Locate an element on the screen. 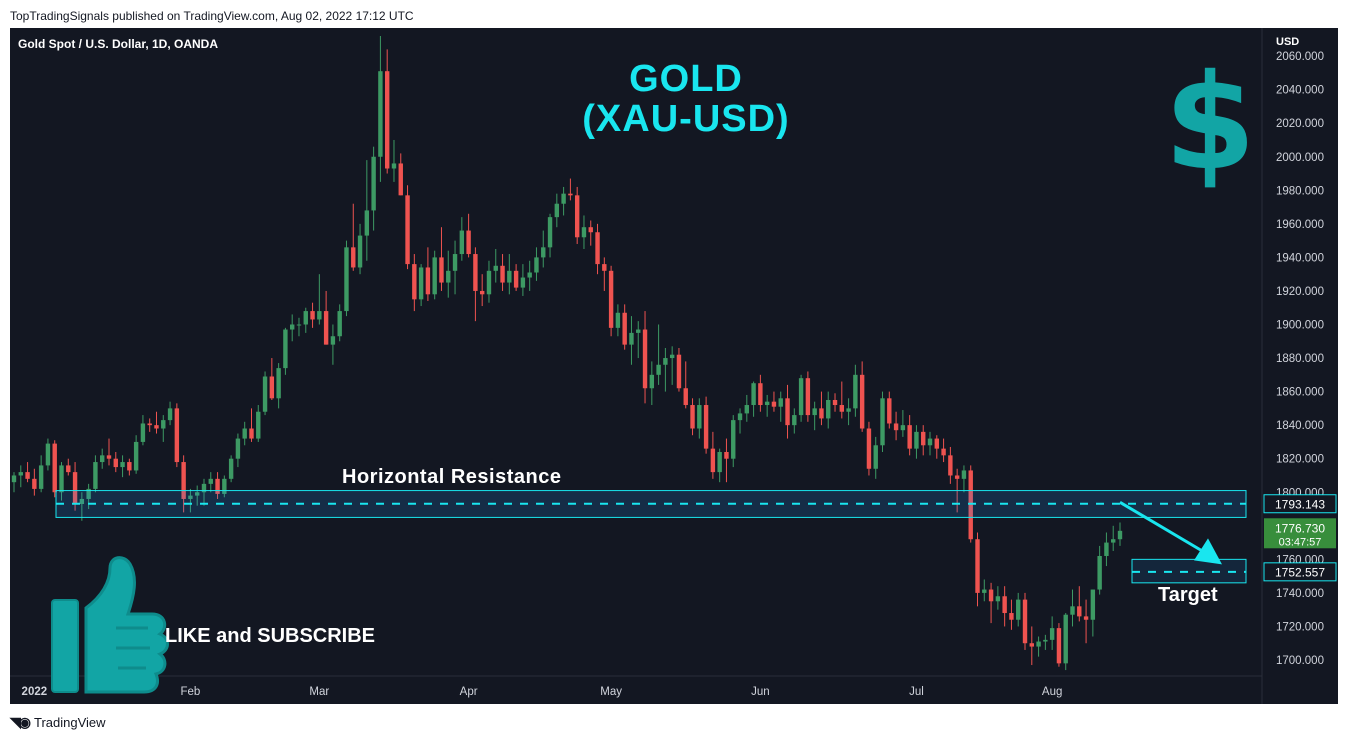 This screenshot has width=1354, height=740. y-tick-label: 1840.000 is located at coordinates (1300, 426).